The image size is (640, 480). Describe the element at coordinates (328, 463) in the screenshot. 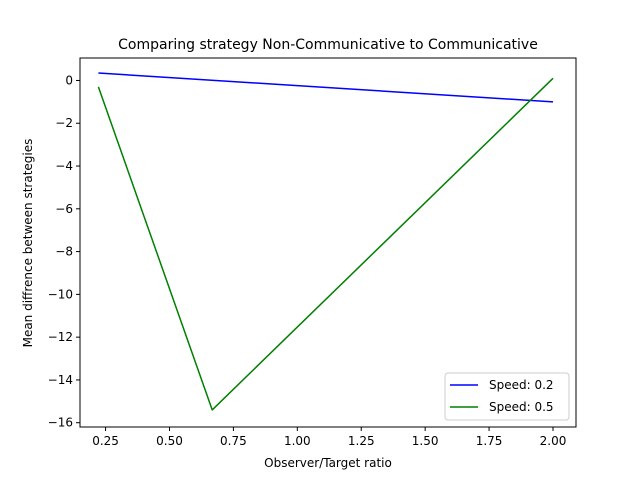

I see `x-axis-label: Observer/Target ratio` at that location.